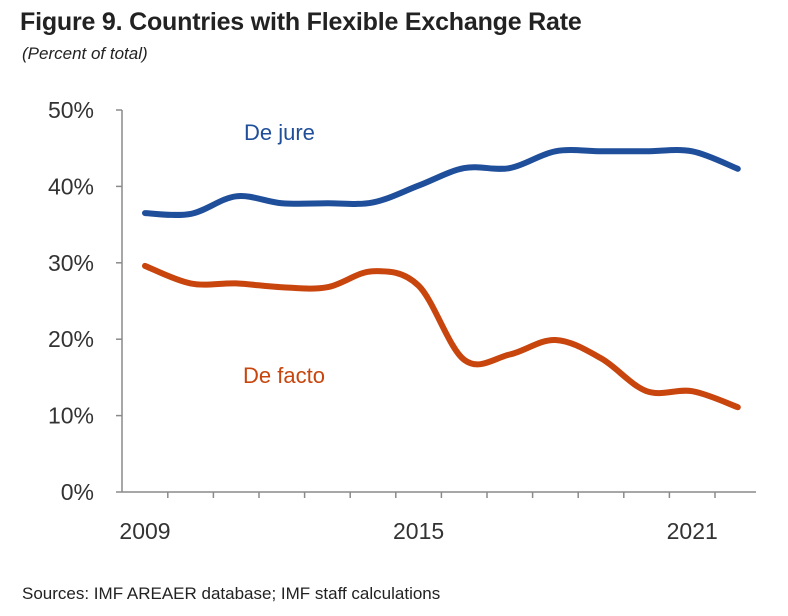 This screenshot has height=616, width=788. I want to click on series-label-de-facto: De facto, so click(284, 375).